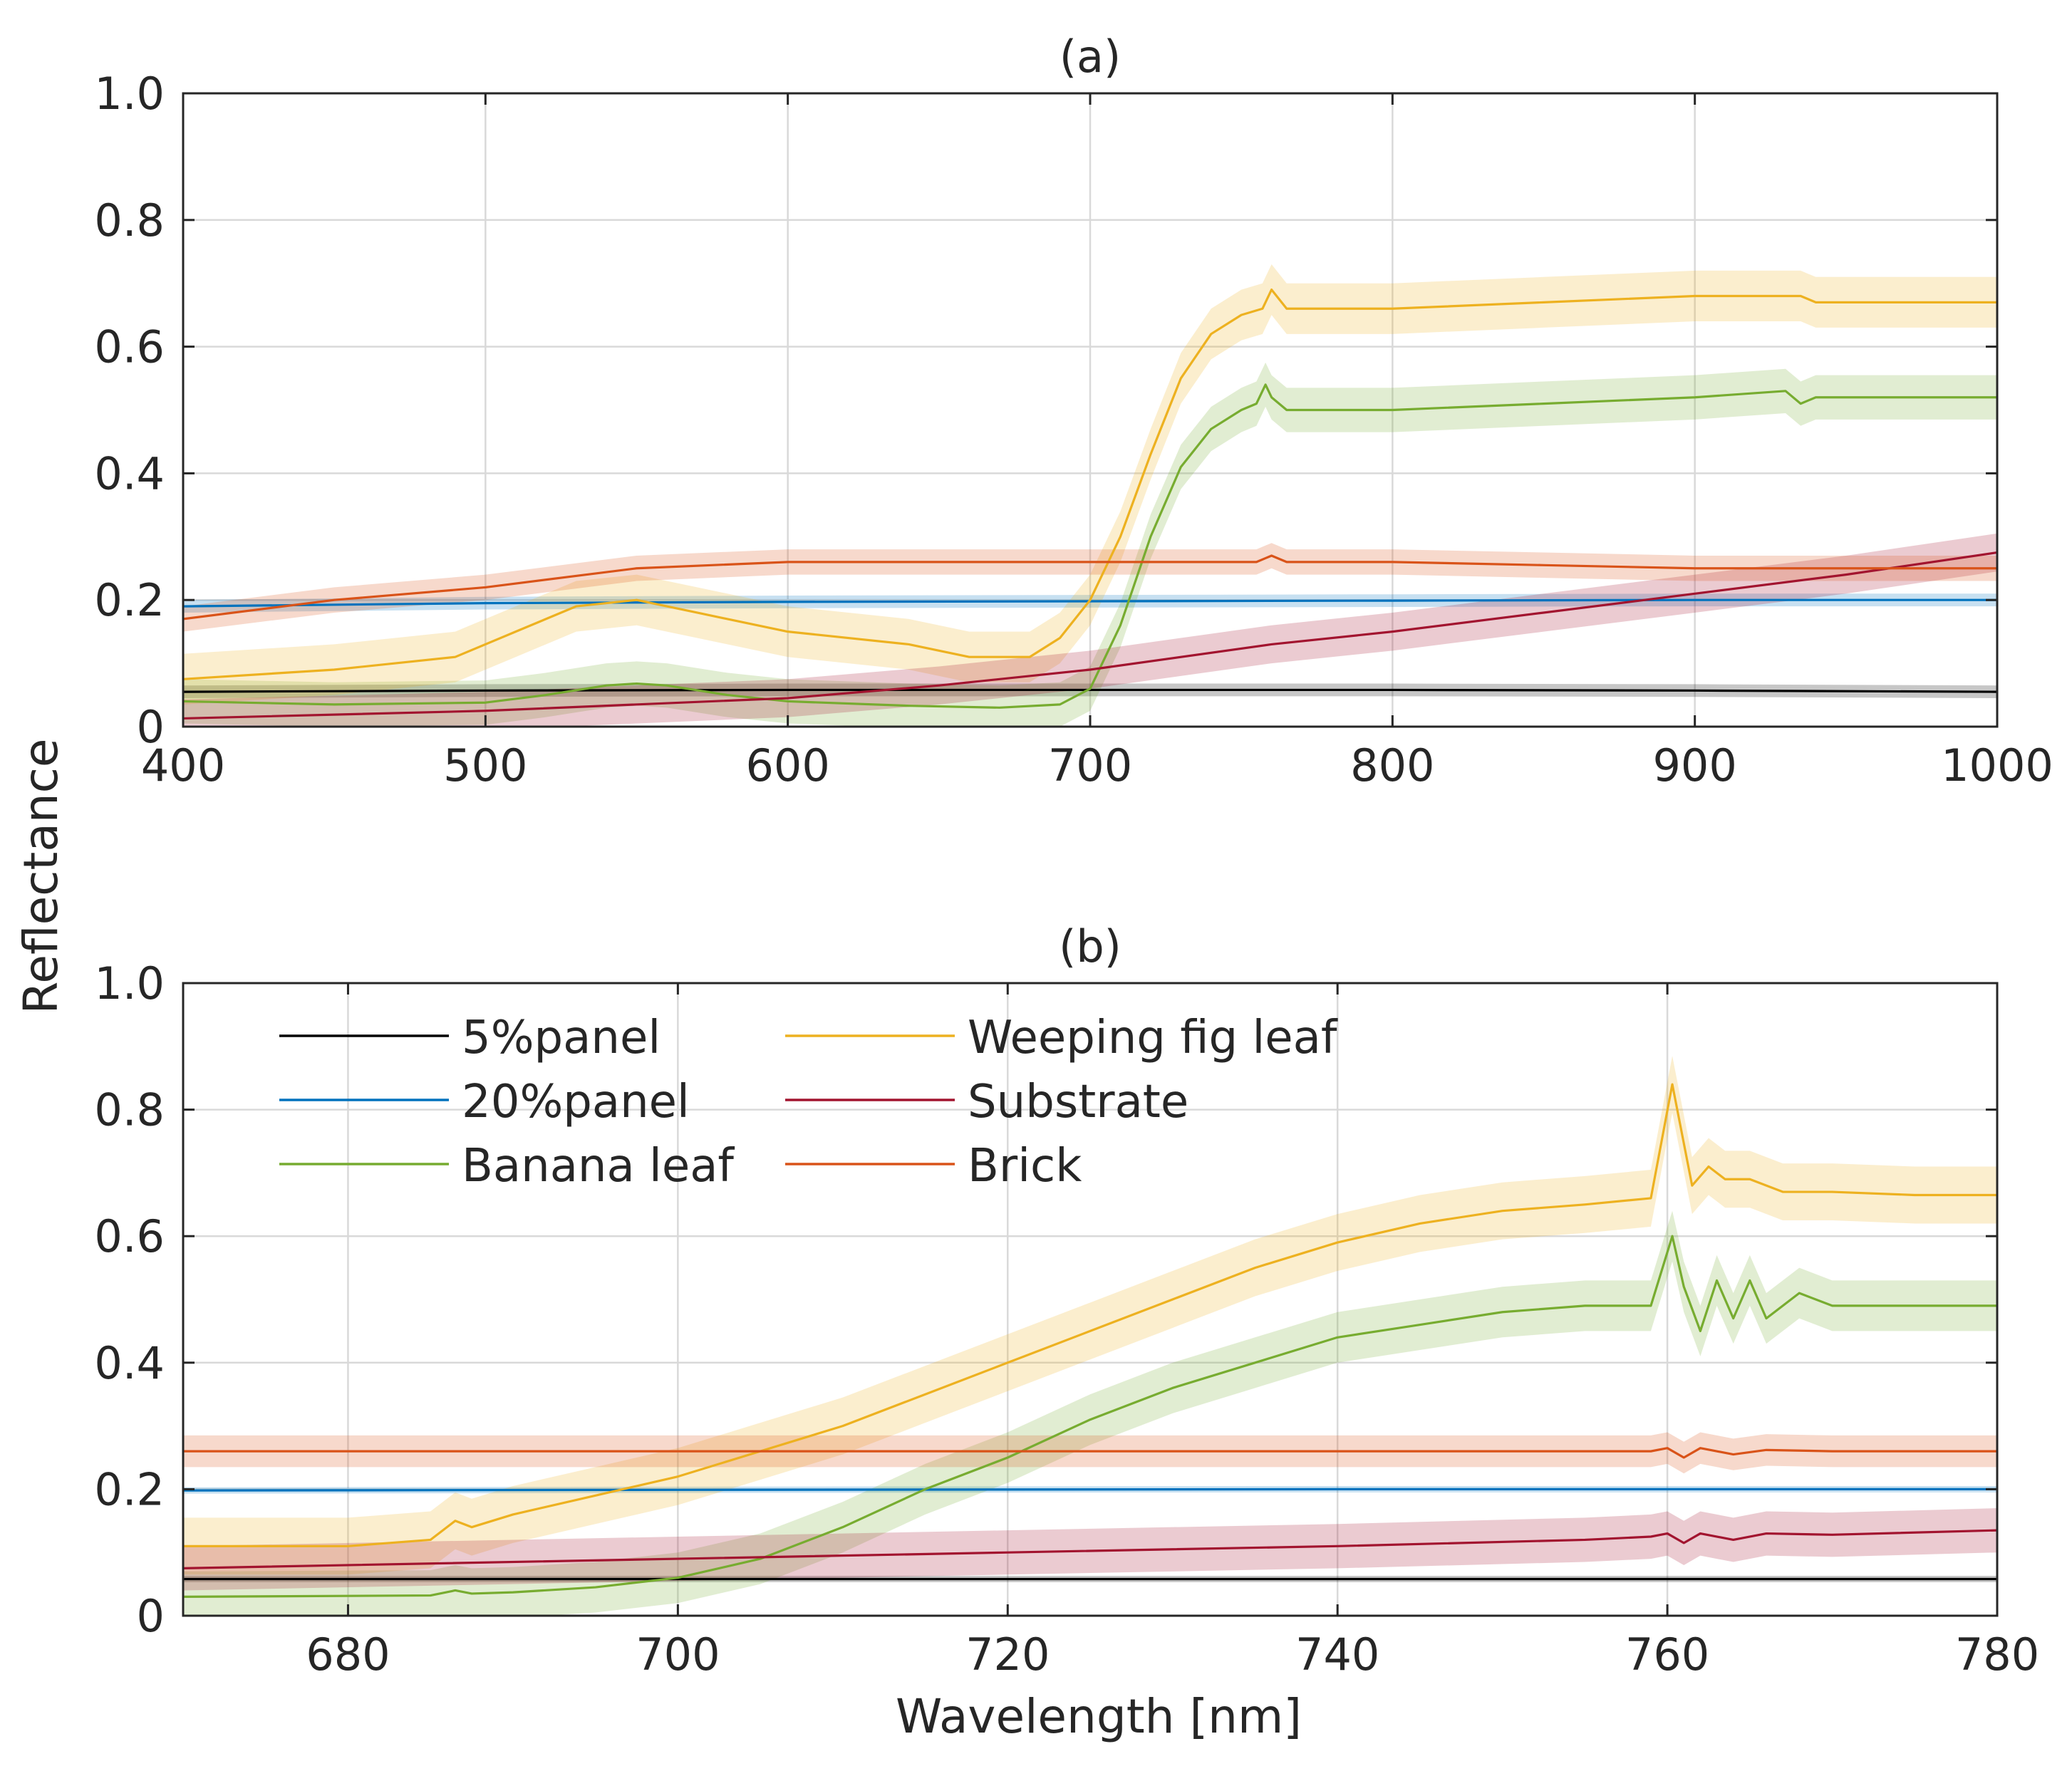  I want to click on legend-item-5-panel: 5%panel, so click(470, 1038).